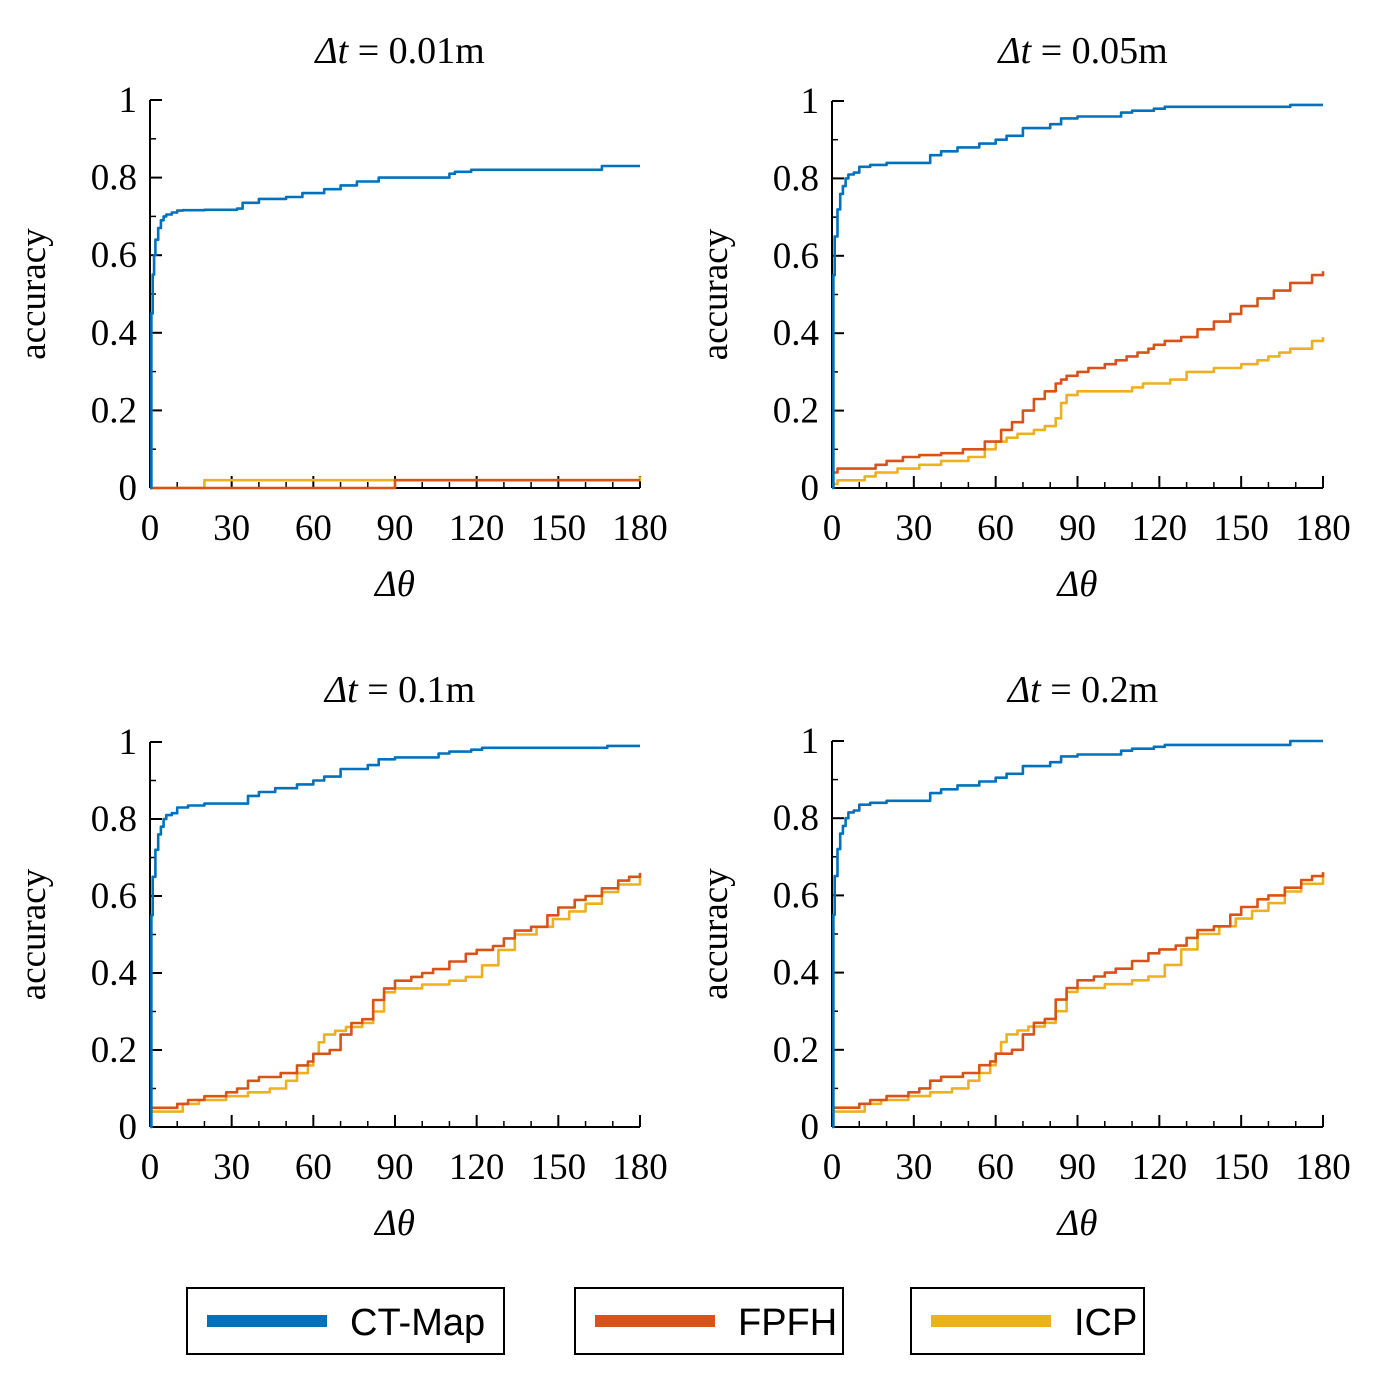  I want to click on title-value: = 0.2m, so click(1100, 690).